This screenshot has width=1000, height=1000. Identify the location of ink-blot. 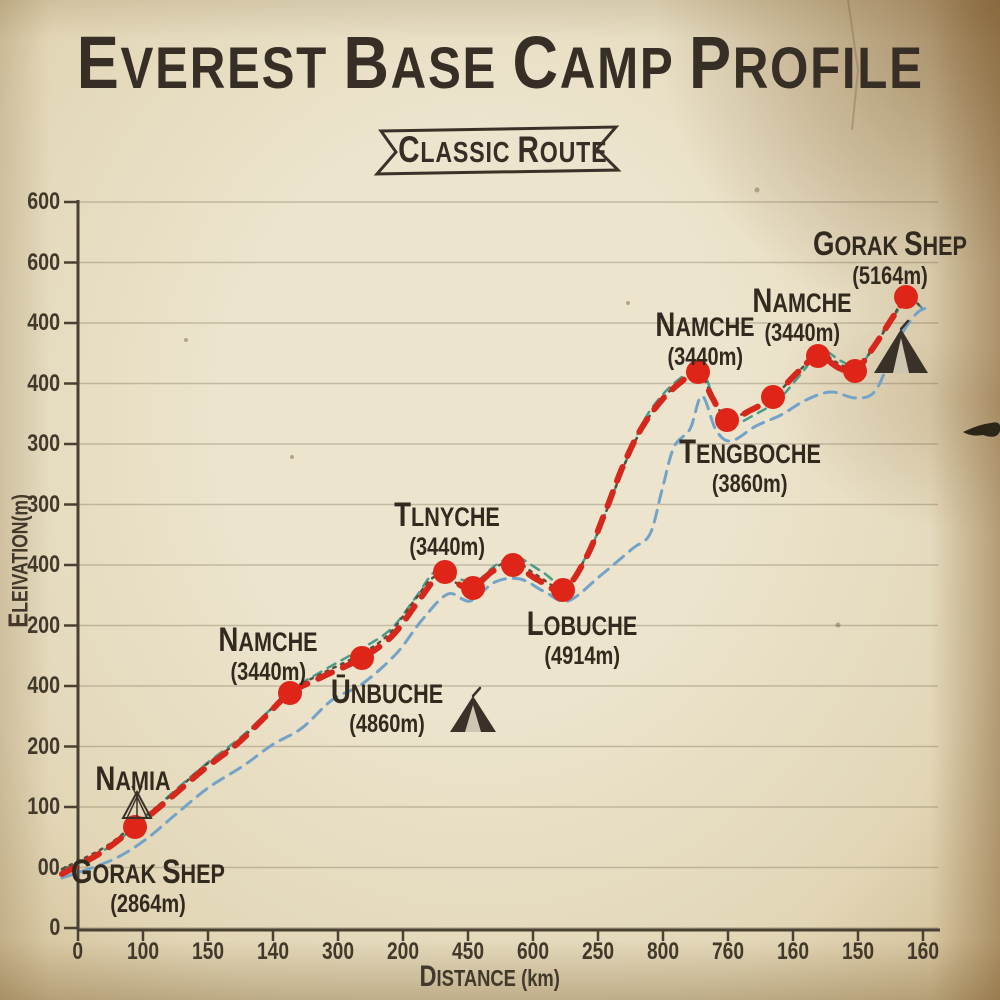
(981, 429).